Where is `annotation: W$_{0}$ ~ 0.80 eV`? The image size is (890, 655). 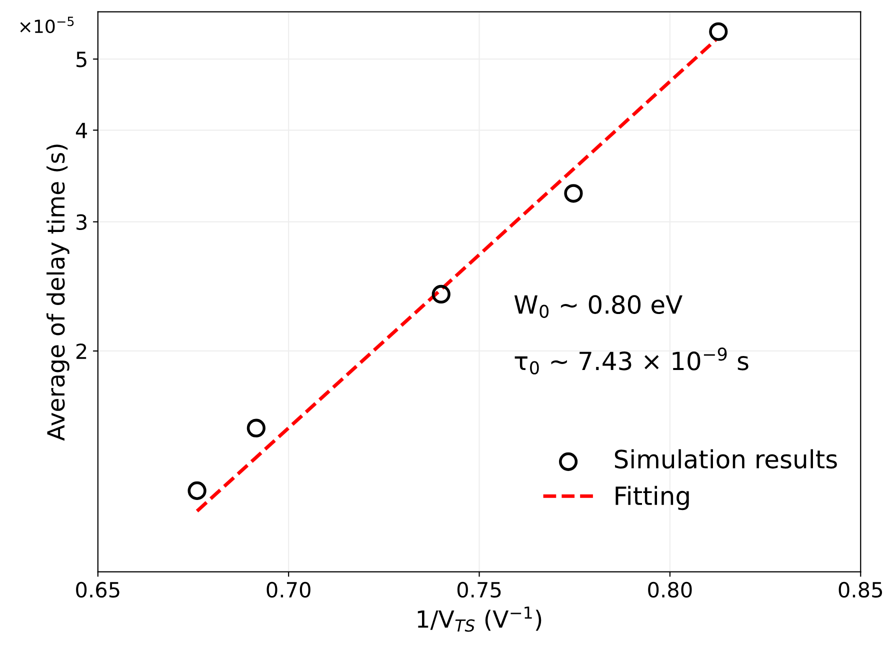
annotation: W$_{0}$ ~ 0.80 eV is located at coordinates (598, 306).